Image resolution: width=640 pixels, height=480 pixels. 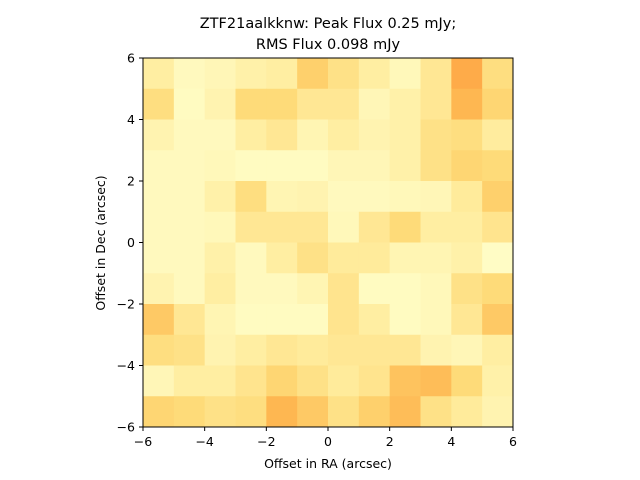 What do you see at coordinates (328, 24) in the screenshot?
I see `chart-title-line1: ZTF21aalkknw: Peak Flux 0.25 mJy;` at bounding box center [328, 24].